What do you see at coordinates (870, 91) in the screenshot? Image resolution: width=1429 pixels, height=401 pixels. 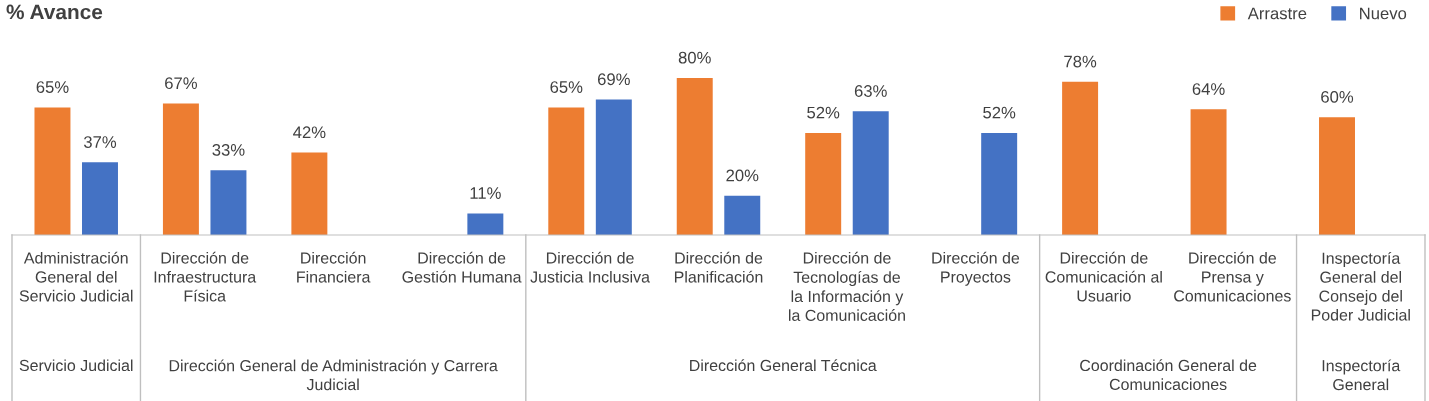 I see `data-label: 63%` at bounding box center [870, 91].